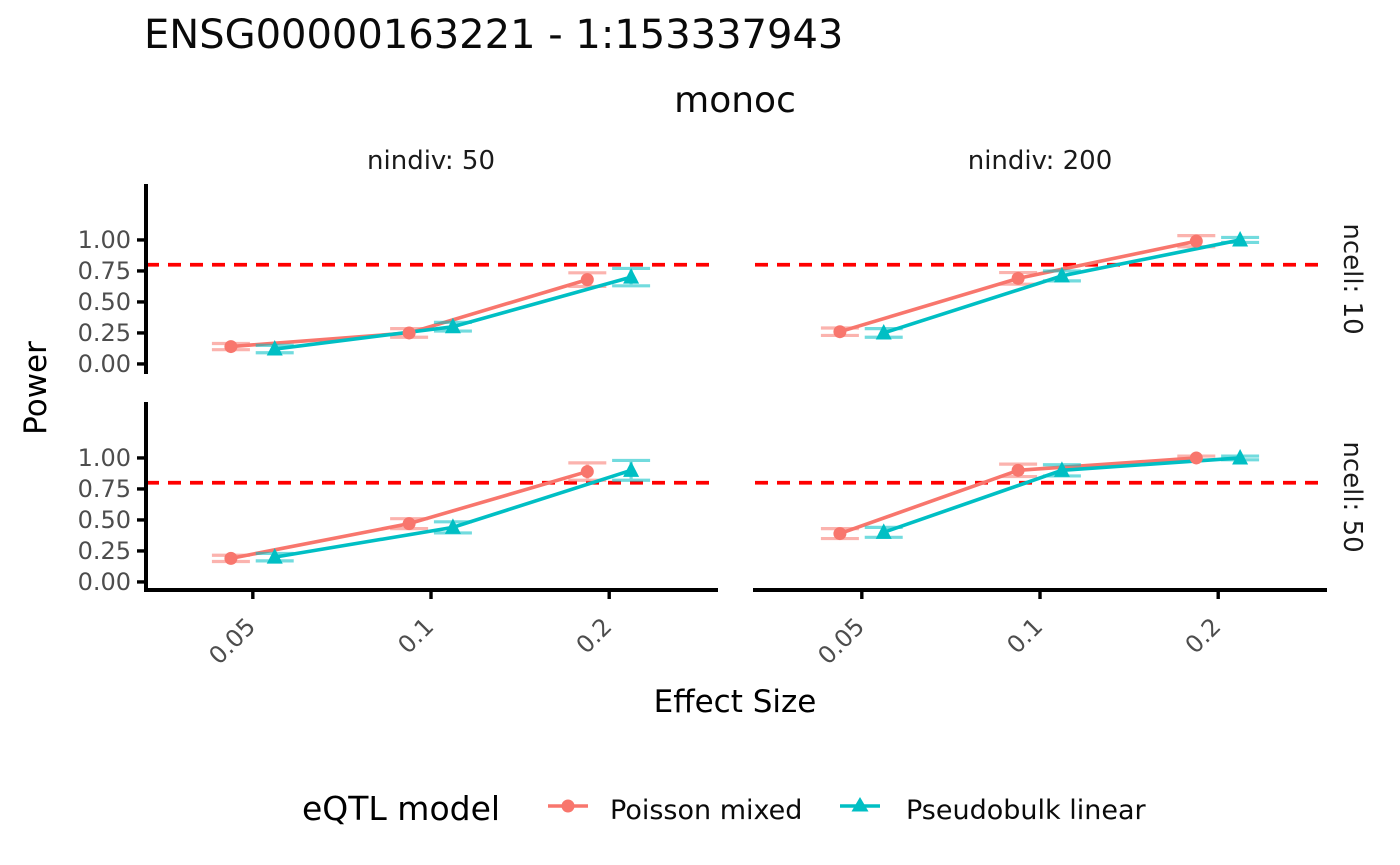 This screenshot has width=1400, height=865. Describe the element at coordinates (431, 161) in the screenshot. I see `facet-col-label-nindiv-50: nindiv: 50` at that location.